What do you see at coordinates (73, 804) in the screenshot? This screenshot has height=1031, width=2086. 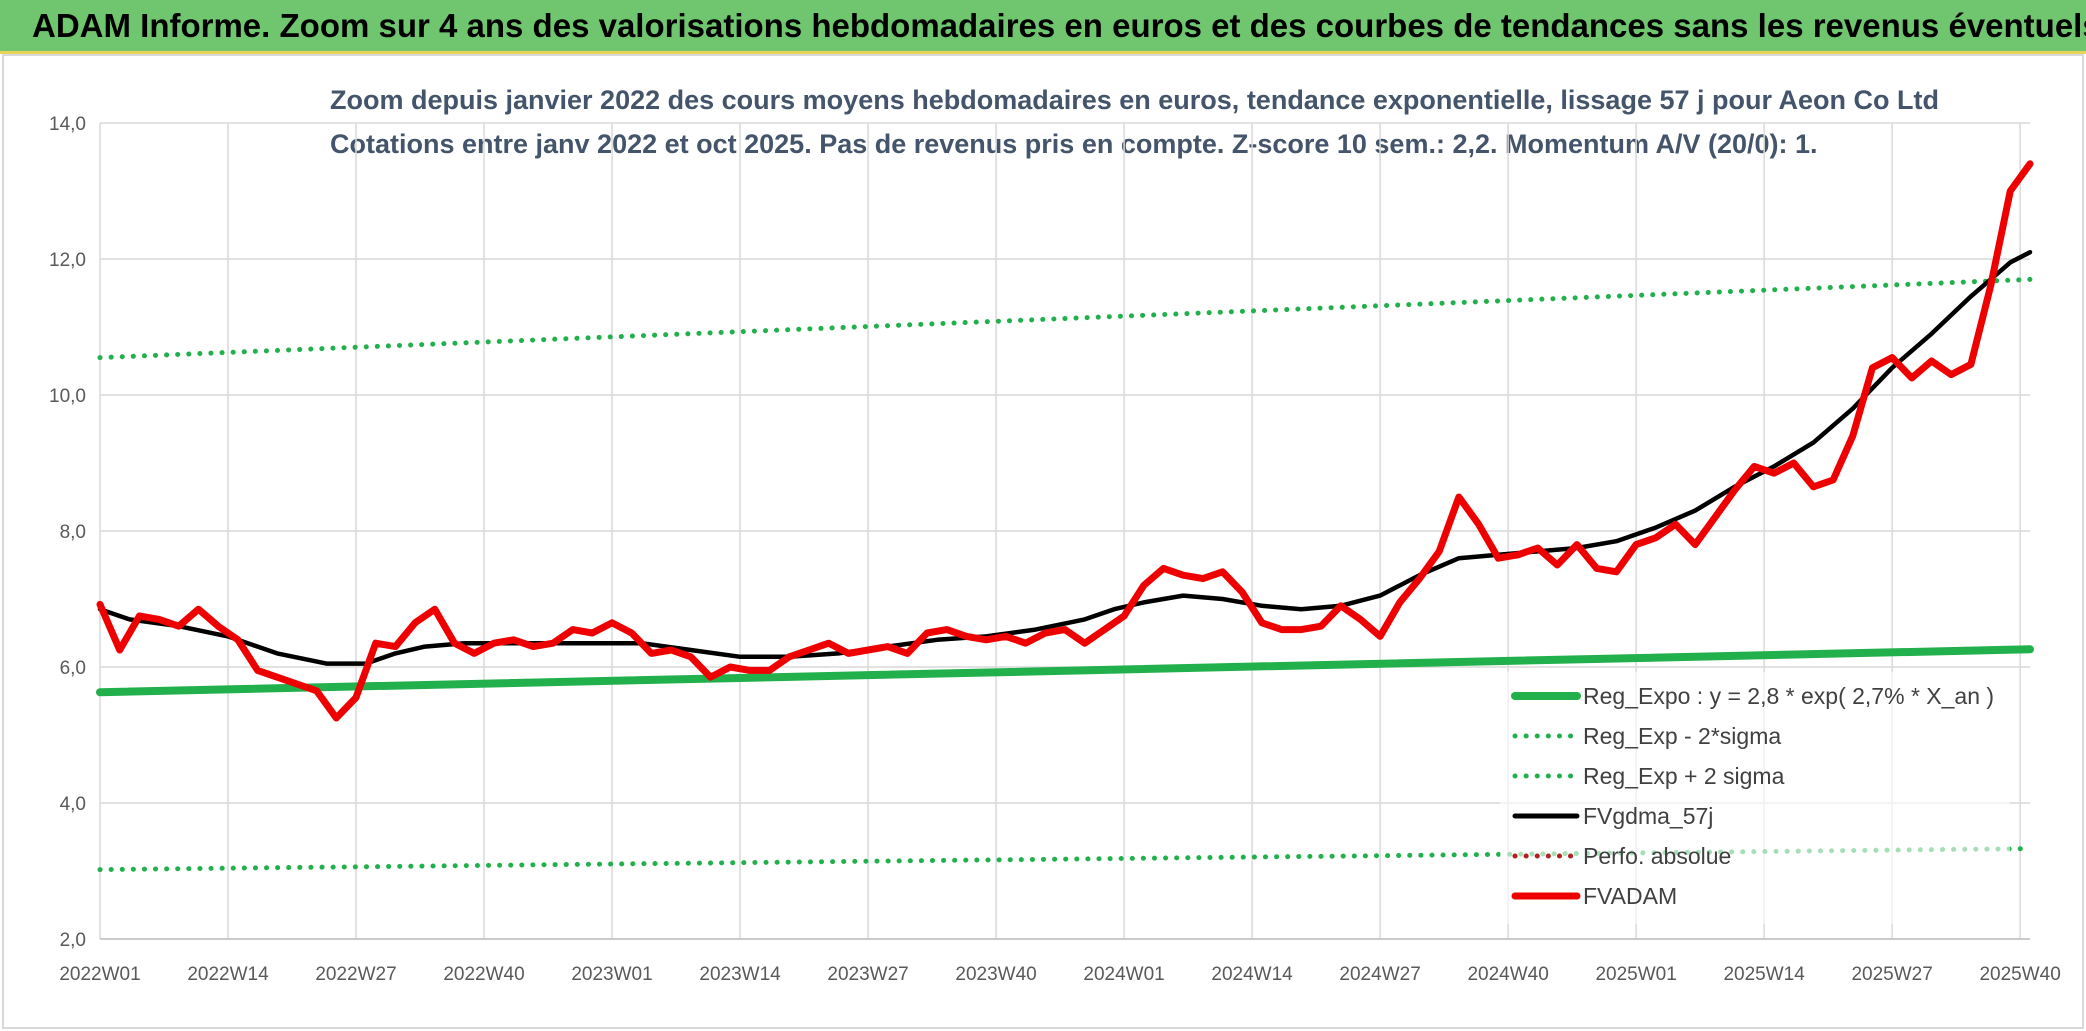 I see `y-tick-label: 4,0` at bounding box center [73, 804].